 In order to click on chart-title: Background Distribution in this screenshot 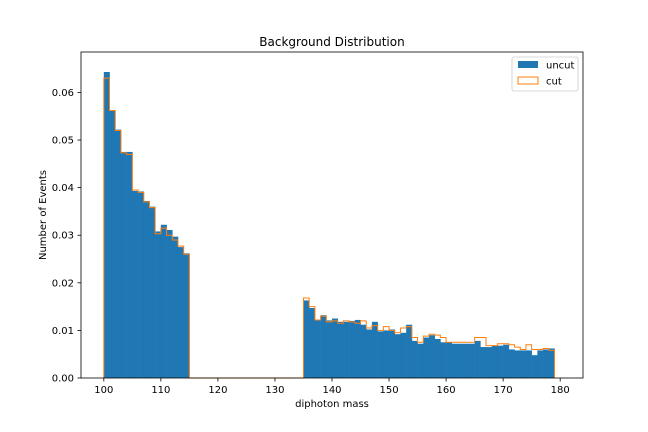, I will do `click(331, 42)`.